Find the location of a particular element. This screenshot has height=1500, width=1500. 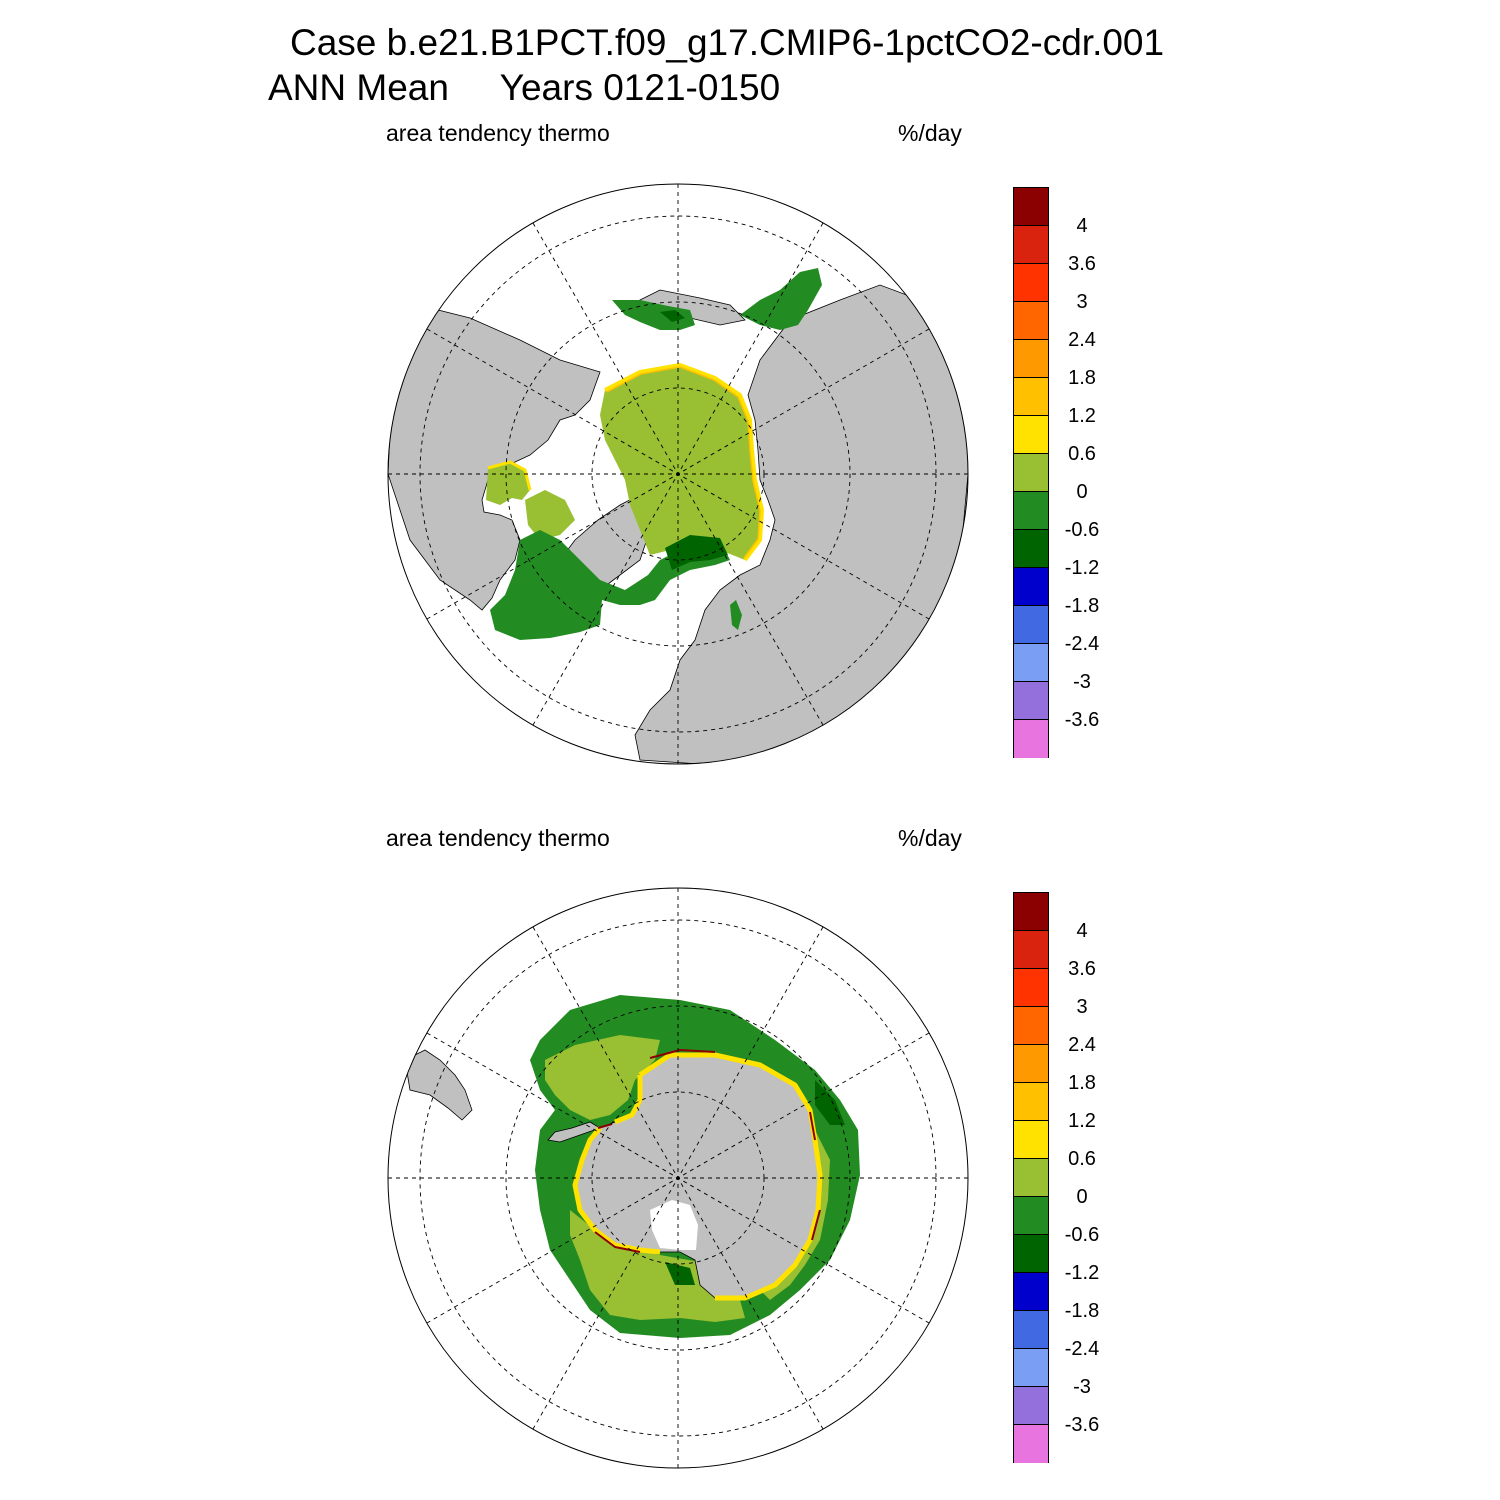

nh-ice-edge-arctic is located at coordinates (684, 462).